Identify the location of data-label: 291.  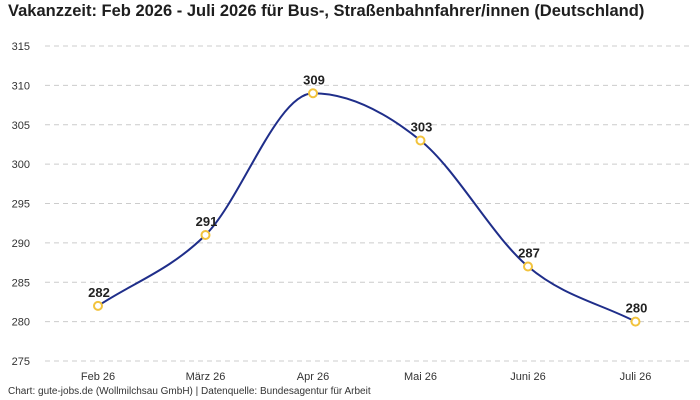
(207, 221).